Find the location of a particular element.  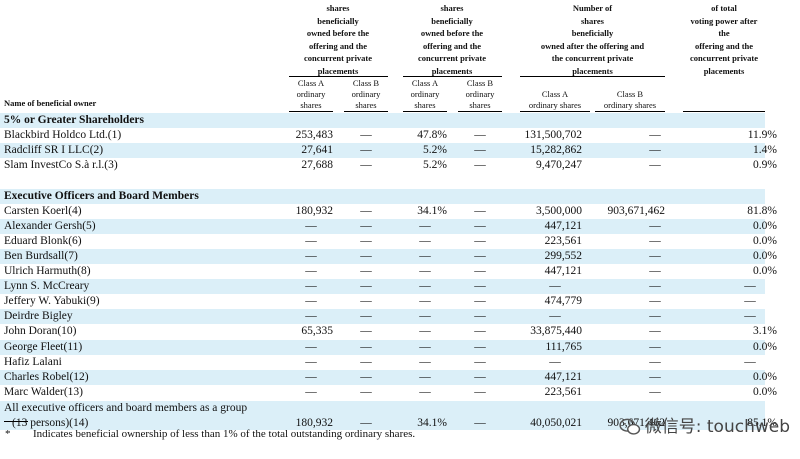

watermark-text: 微信号: touchweb is located at coordinates (717, 427).